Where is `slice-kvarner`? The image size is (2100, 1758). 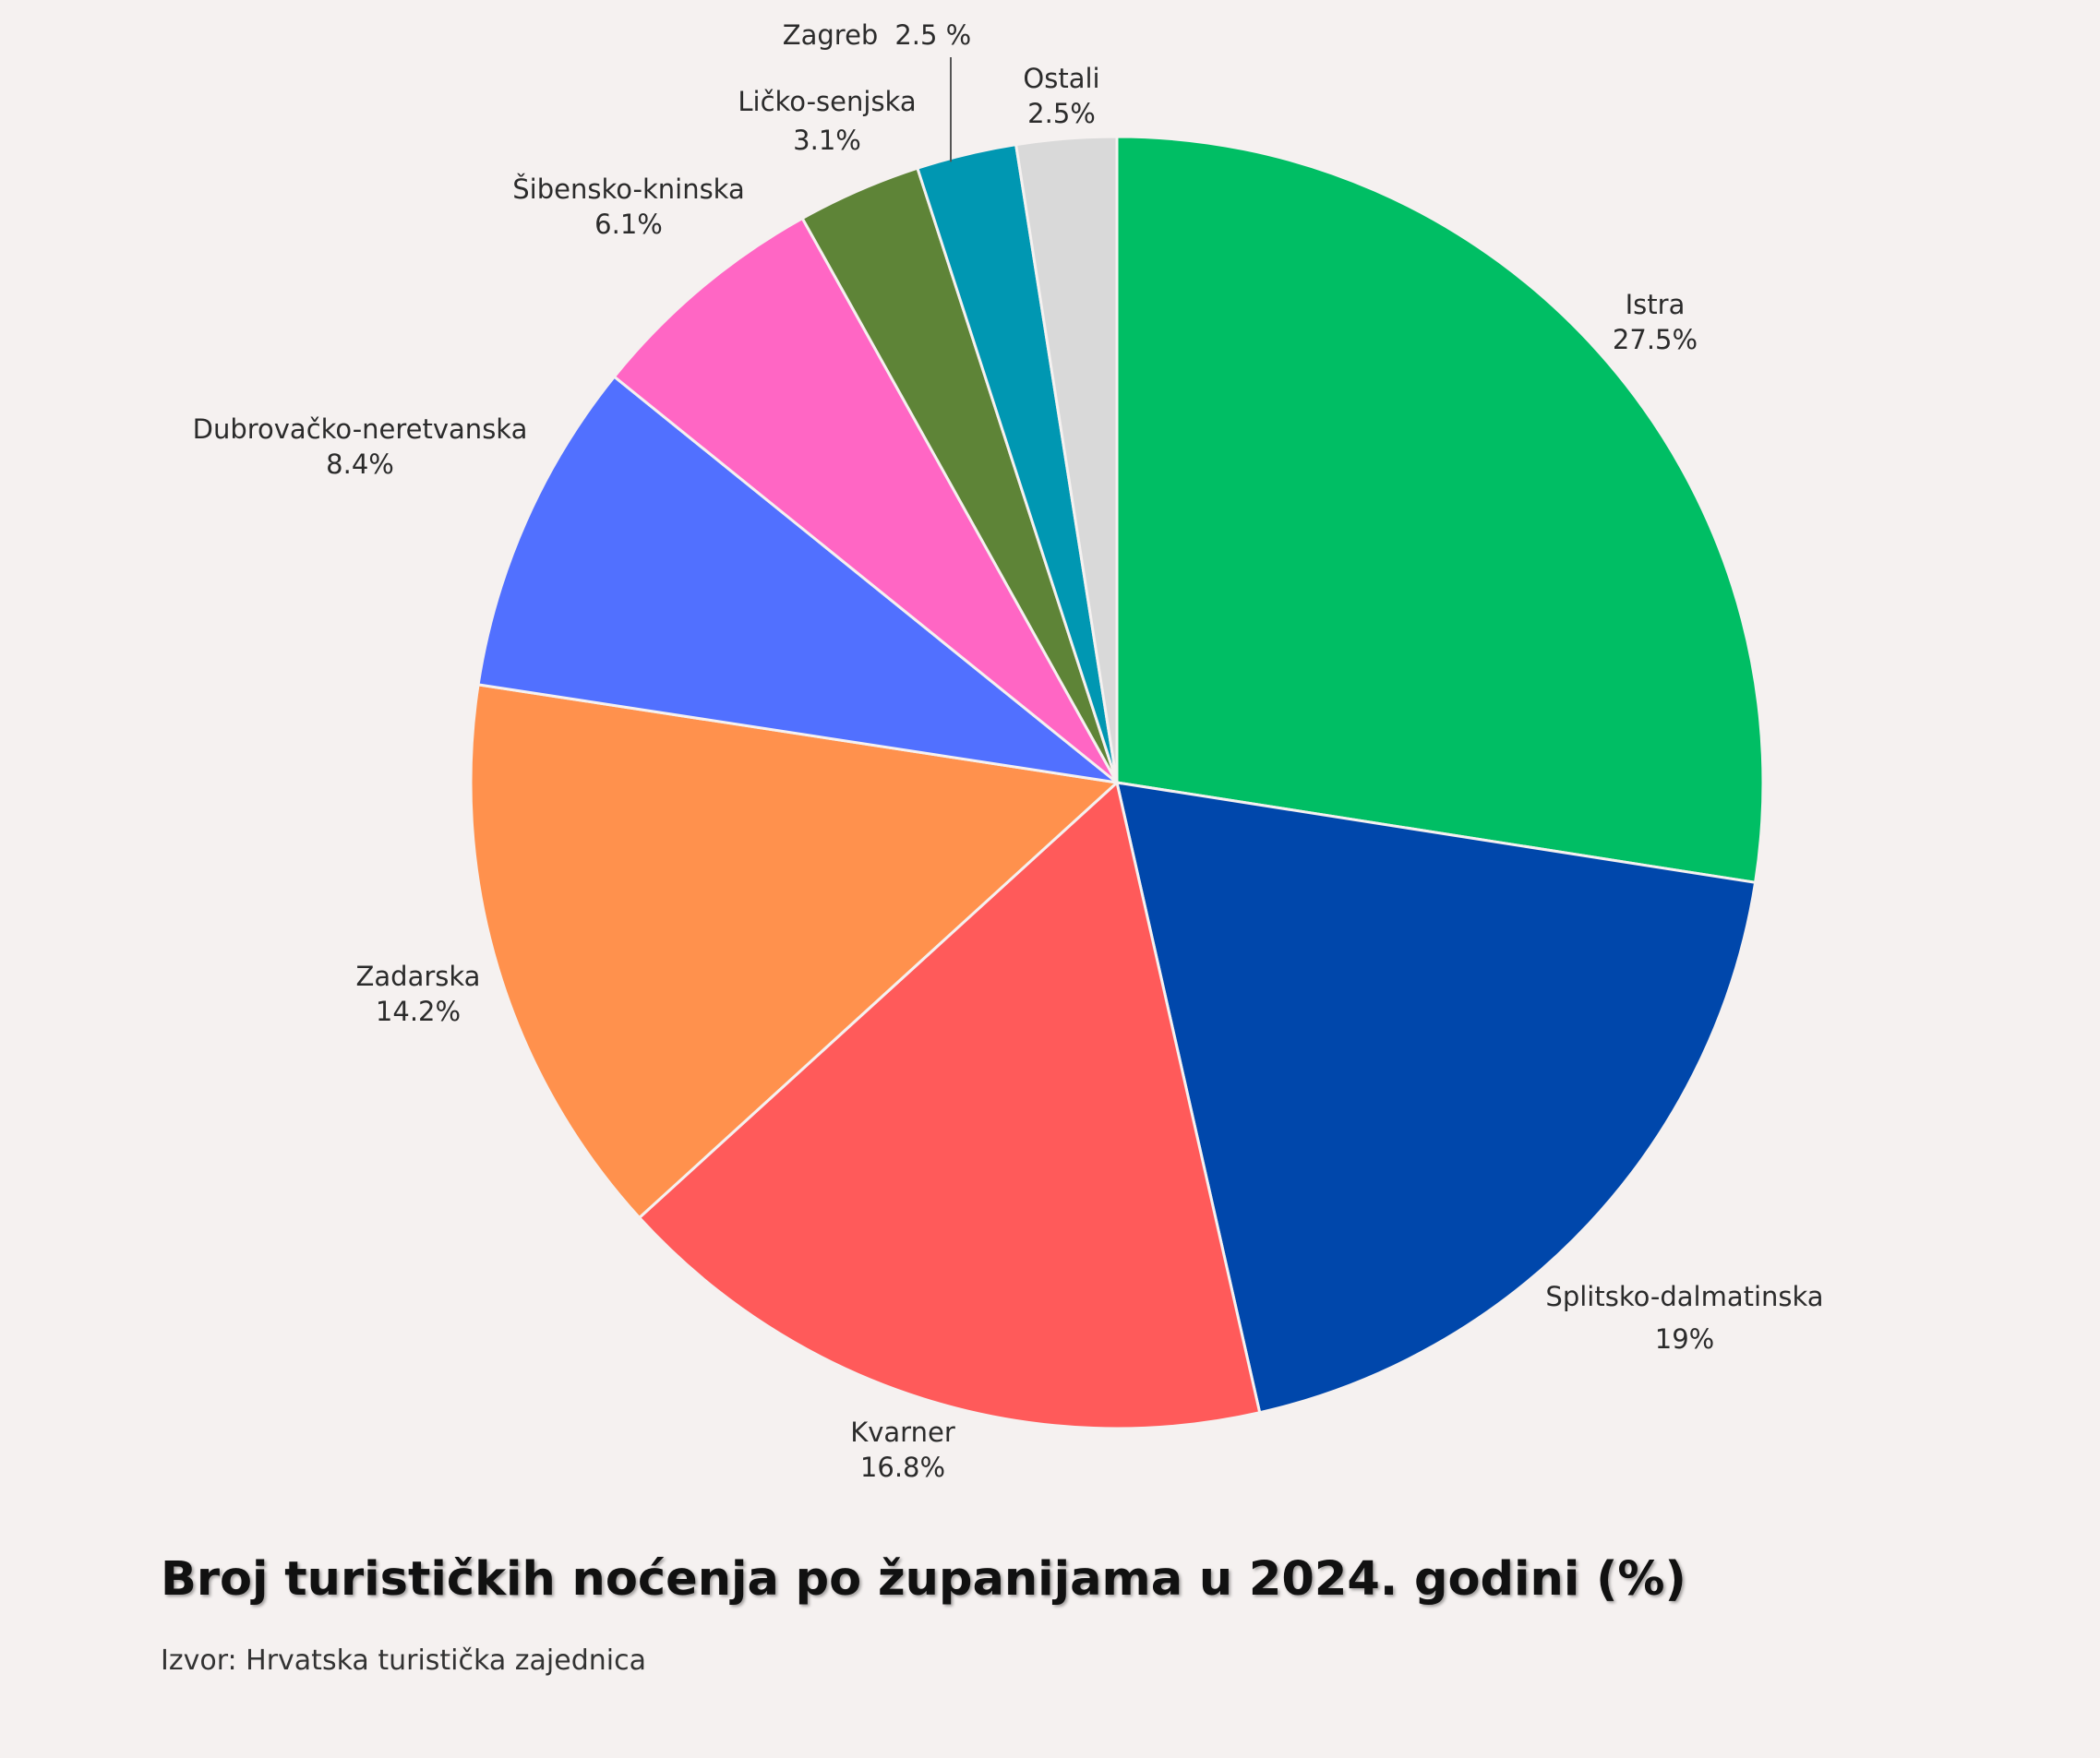
slice-kvarner is located at coordinates (949, 1105).